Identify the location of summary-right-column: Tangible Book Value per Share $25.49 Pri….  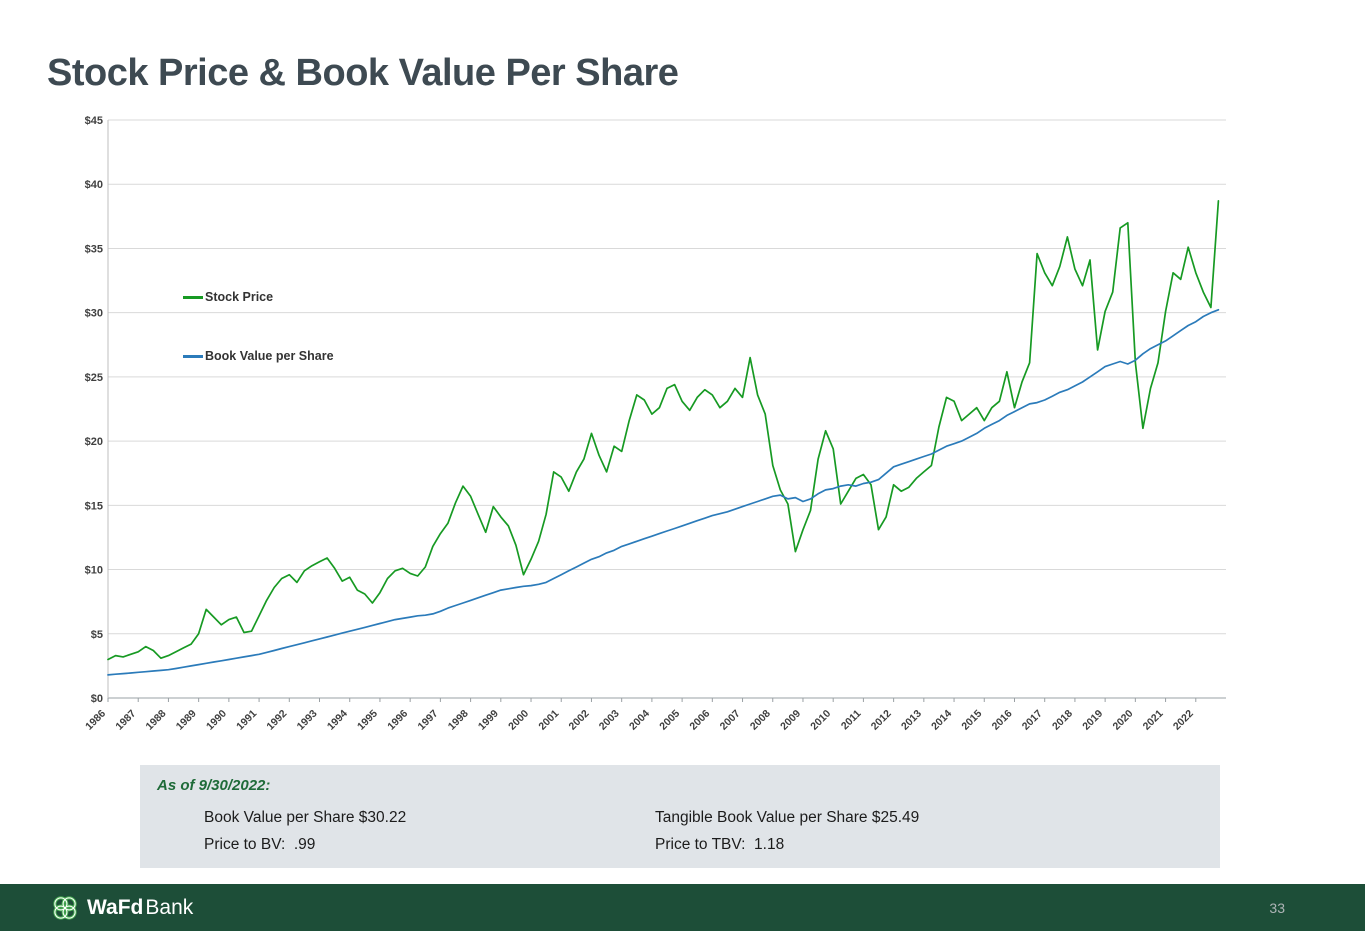
(937, 834).